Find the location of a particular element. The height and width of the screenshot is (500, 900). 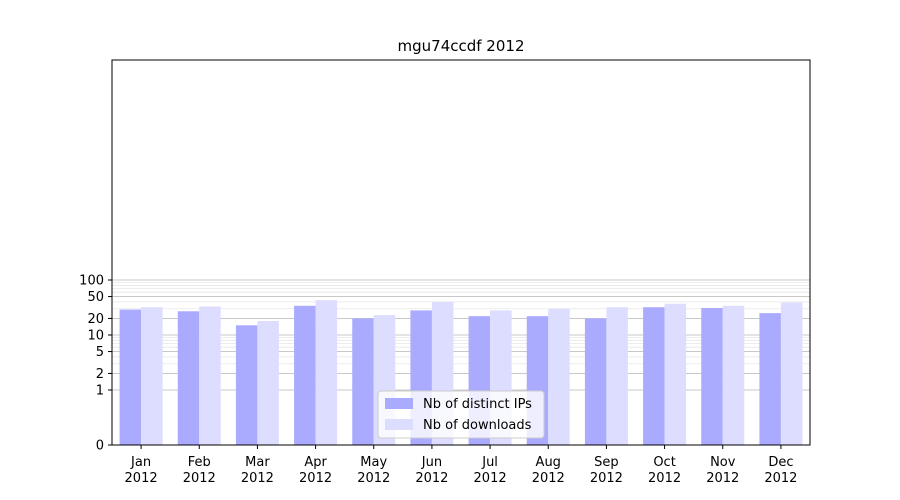

y-tick-label: 5 is located at coordinates (100, 352).